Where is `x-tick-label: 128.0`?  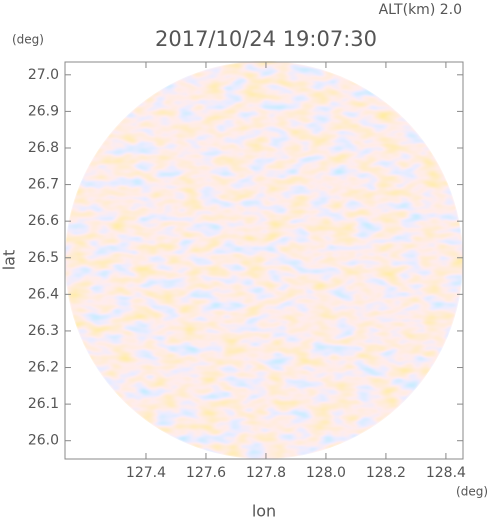
x-tick-label: 128.0 is located at coordinates (326, 473).